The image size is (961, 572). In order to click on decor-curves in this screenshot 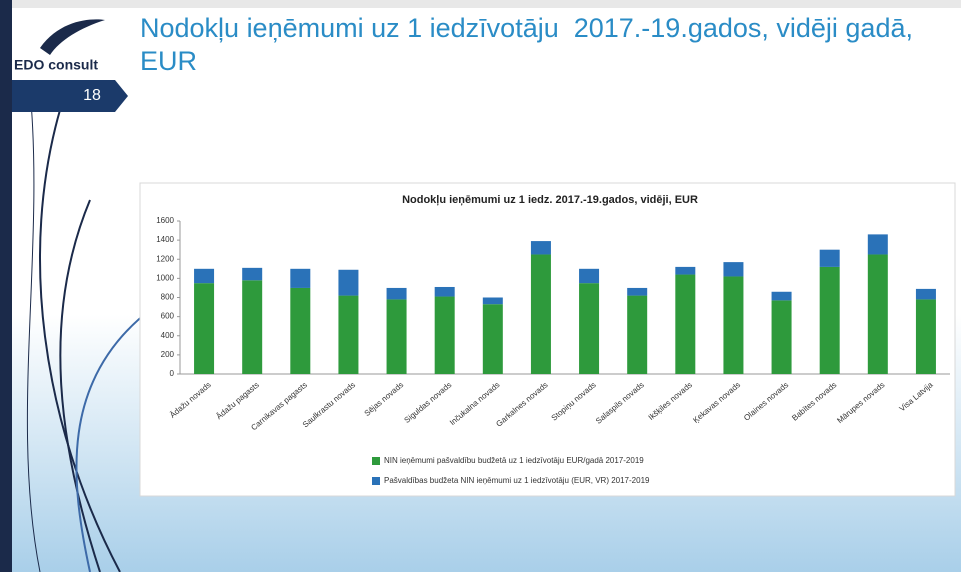, I will do `click(88, 330)`.